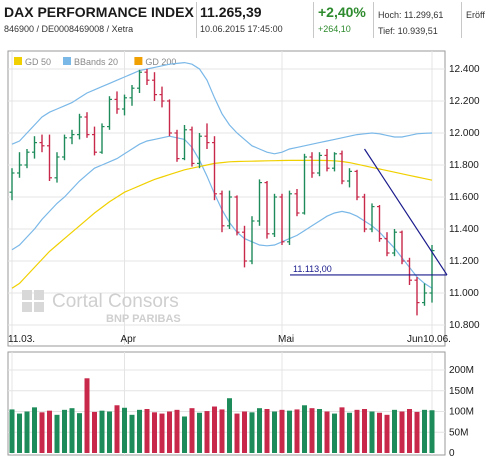 The width and height of the screenshot is (488, 461). Describe the element at coordinates (464, 229) in the screenshot. I see `y-tick-label: 11.400` at that location.